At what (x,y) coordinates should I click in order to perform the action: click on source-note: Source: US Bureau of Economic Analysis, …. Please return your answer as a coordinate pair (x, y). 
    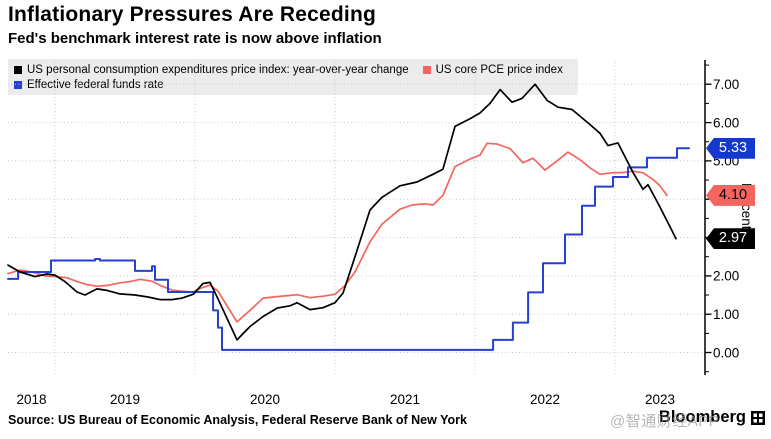
    Looking at the image, I should click on (237, 420).